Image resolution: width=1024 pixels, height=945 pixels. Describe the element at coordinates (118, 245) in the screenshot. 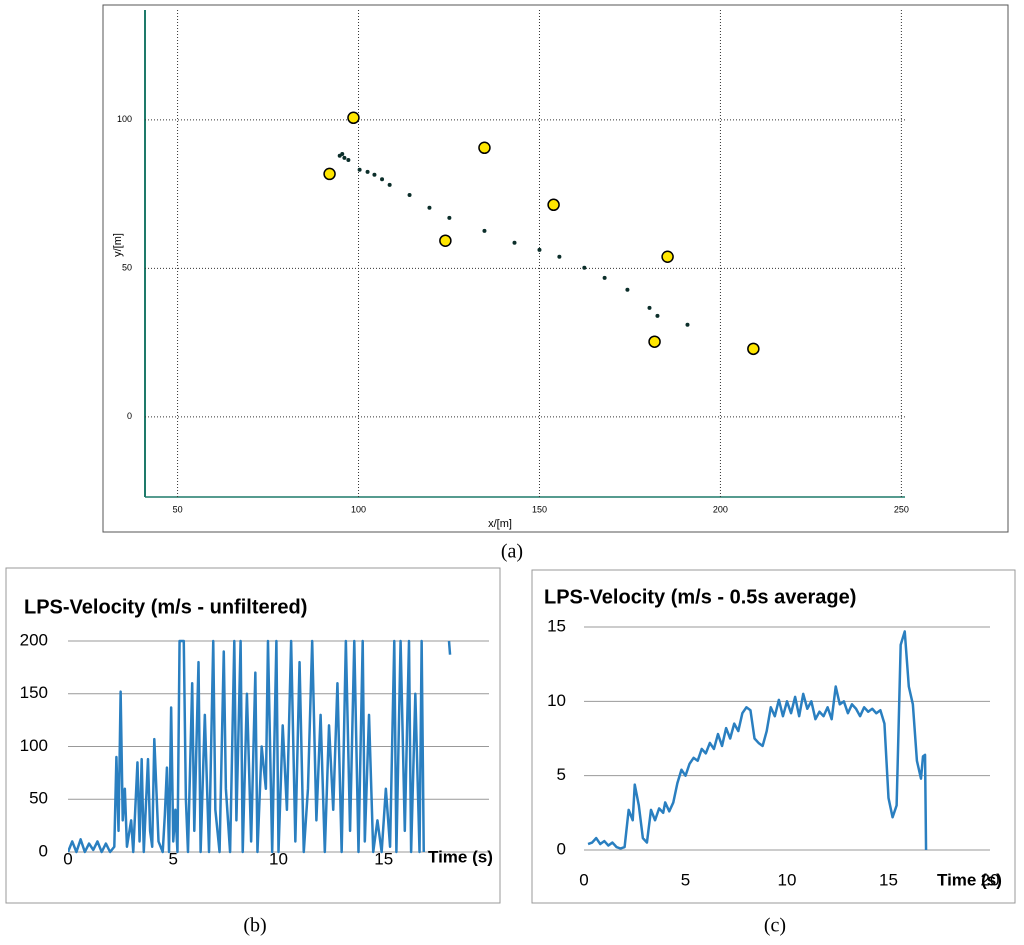

I see `y-axis-label: y/[m]` at that location.